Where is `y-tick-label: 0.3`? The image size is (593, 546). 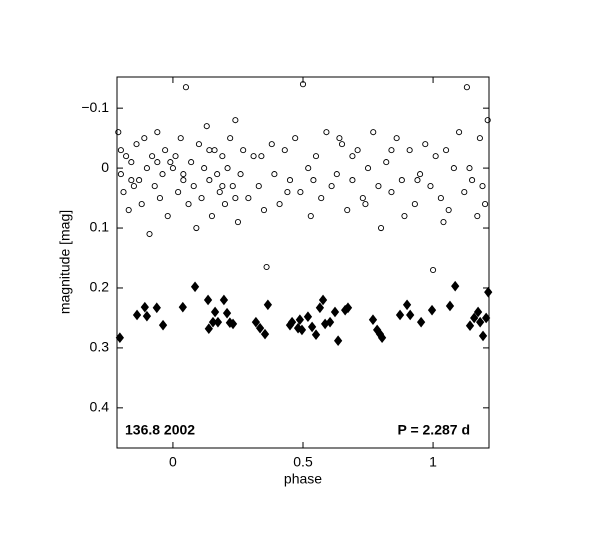 y-tick-label: 0.3 is located at coordinates (100, 347).